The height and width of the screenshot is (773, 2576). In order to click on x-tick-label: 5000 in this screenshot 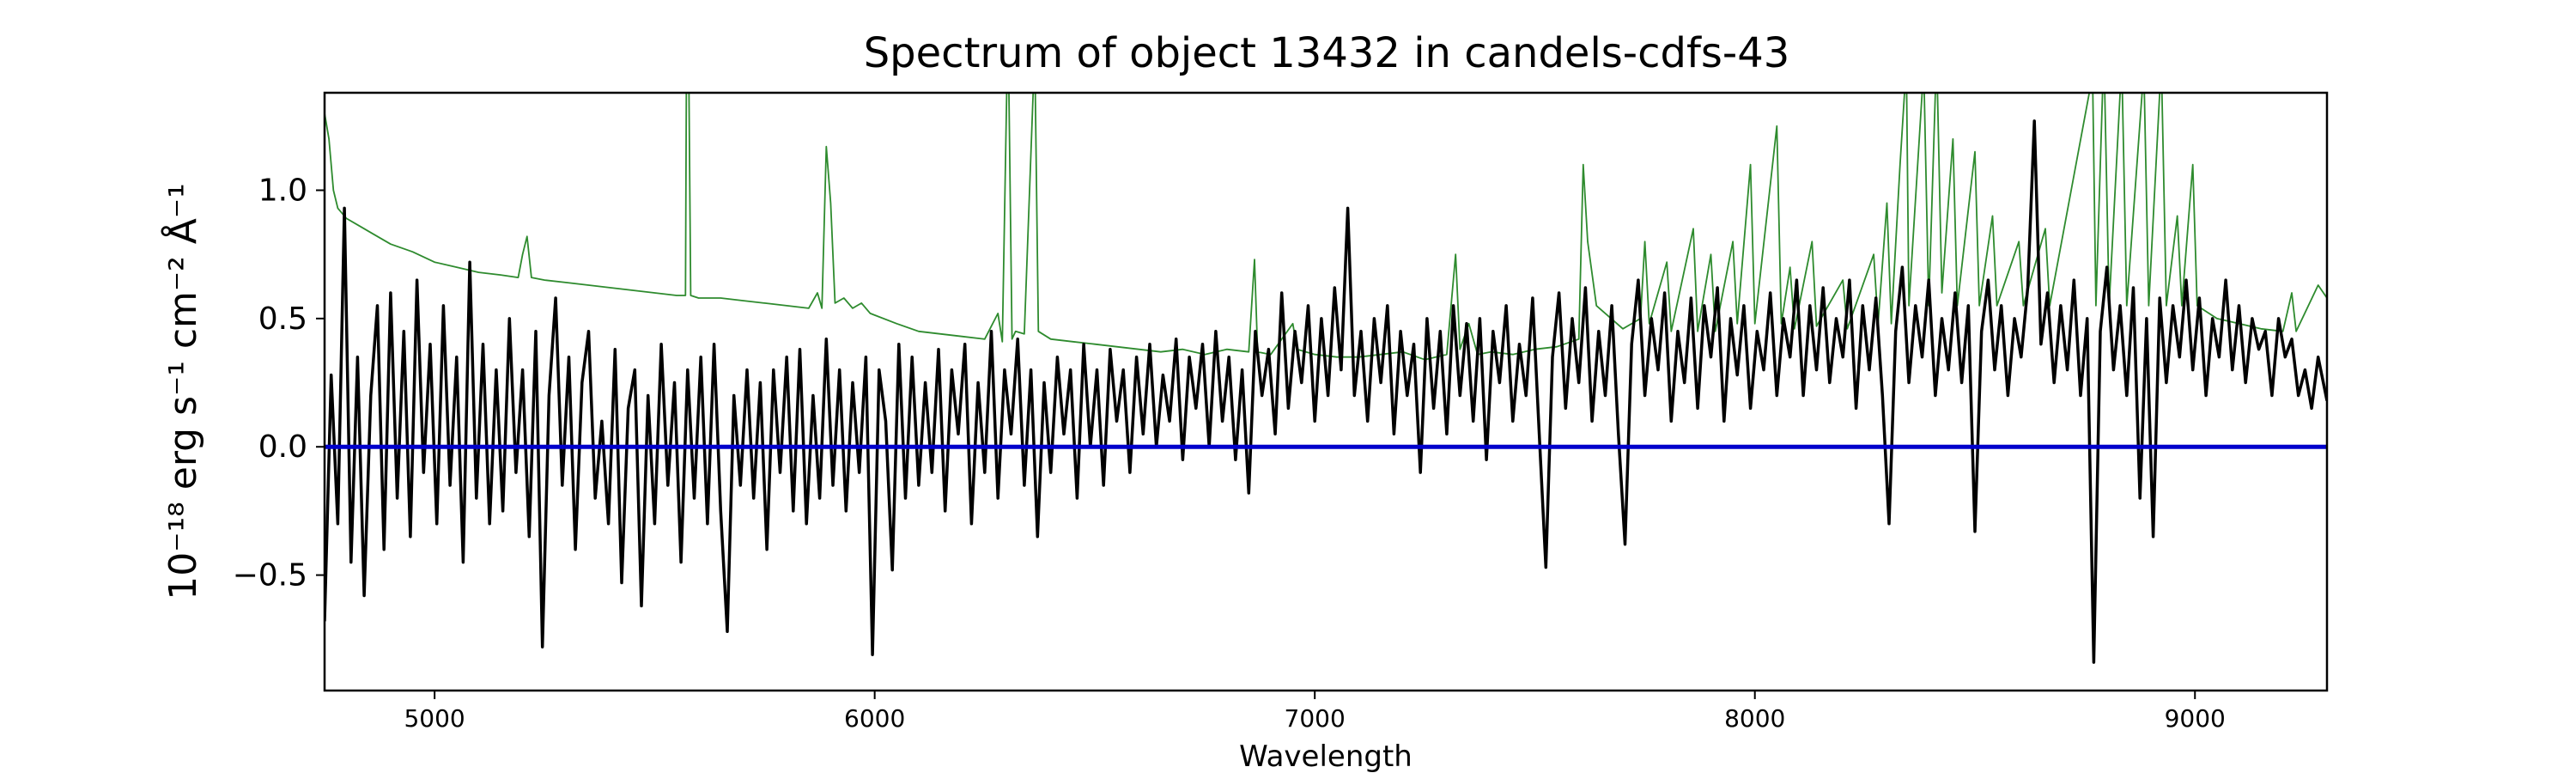, I will do `click(434, 718)`.